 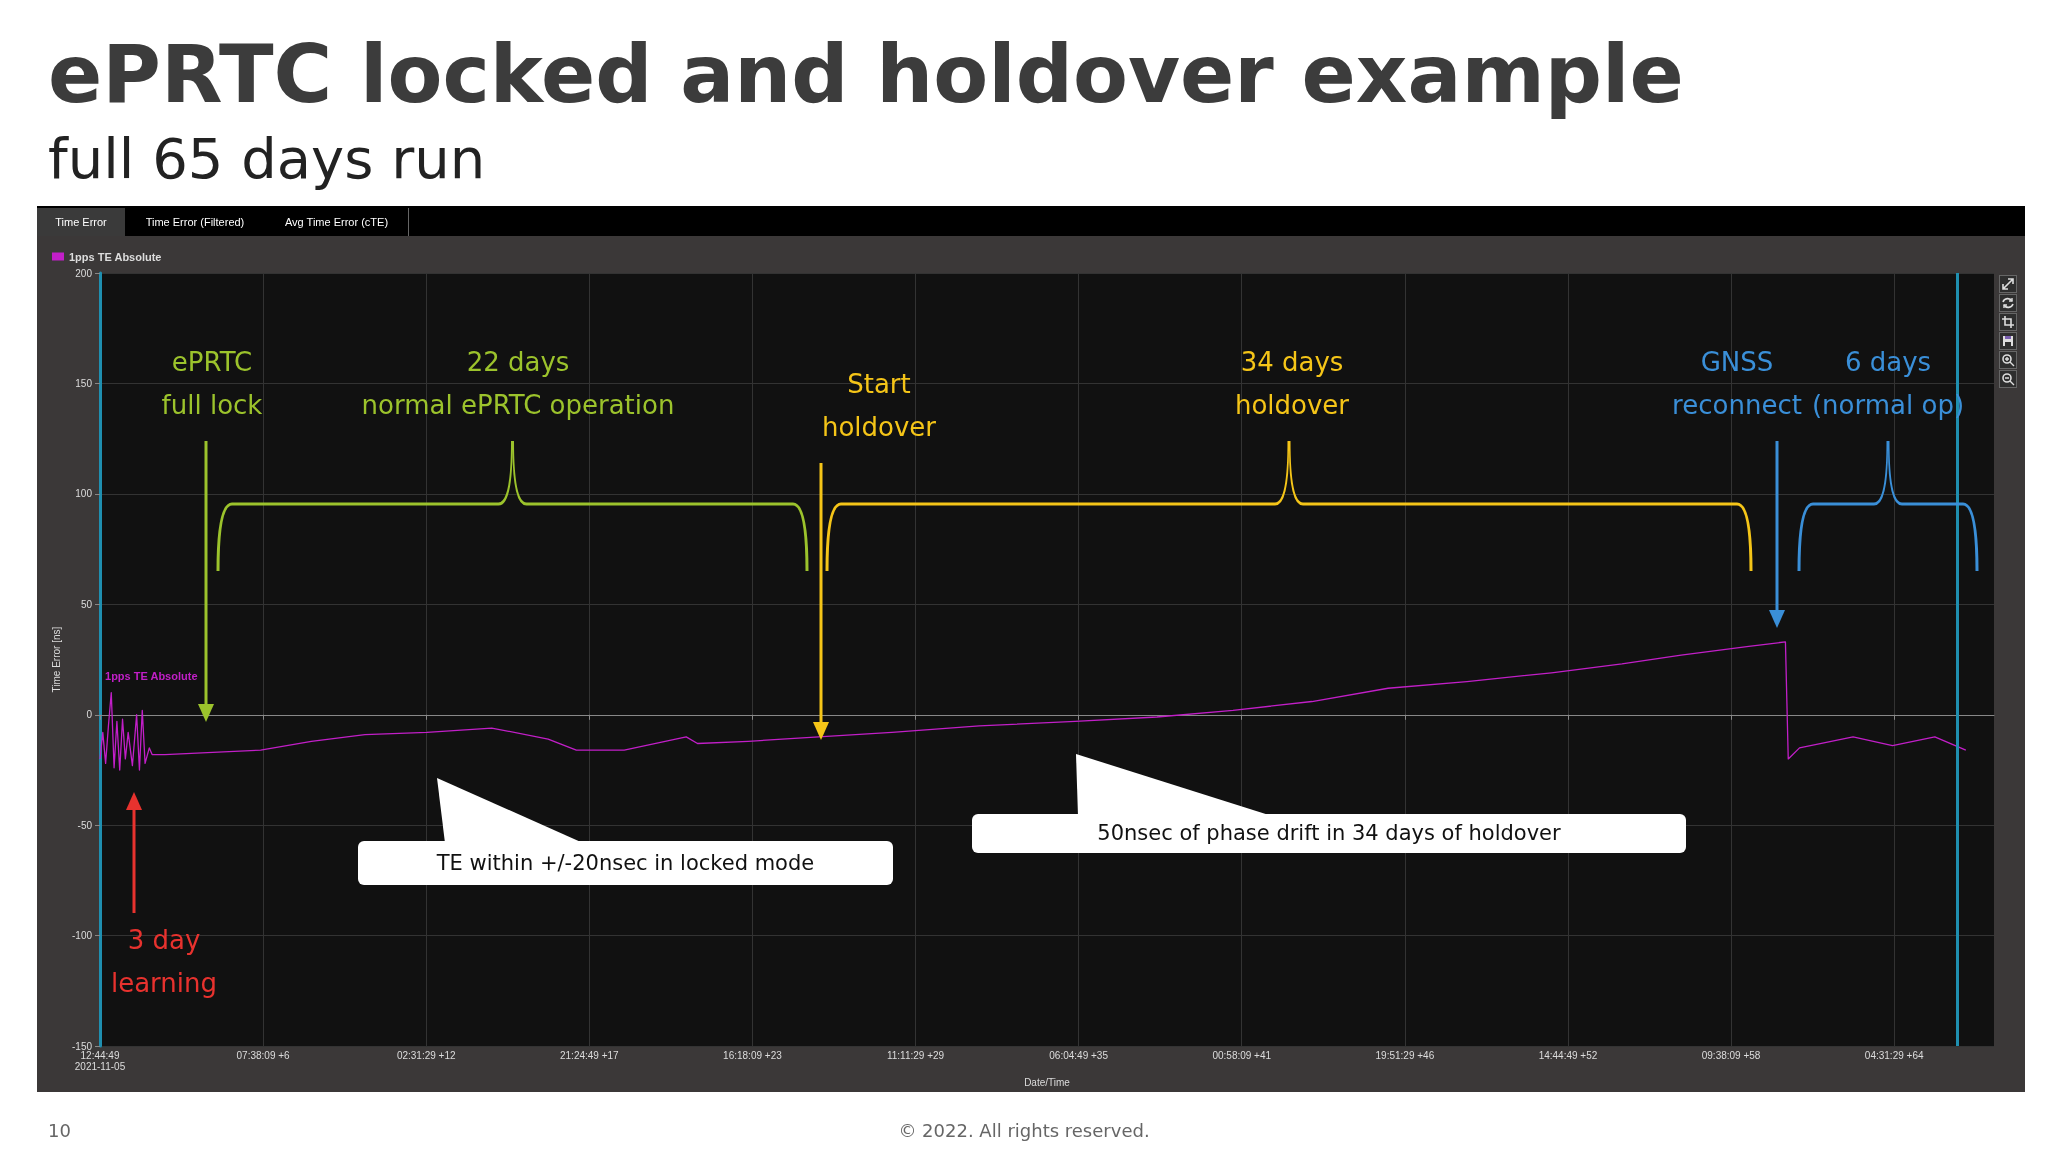 What do you see at coordinates (89, 715) in the screenshot?
I see `y-tick-label: 0` at bounding box center [89, 715].